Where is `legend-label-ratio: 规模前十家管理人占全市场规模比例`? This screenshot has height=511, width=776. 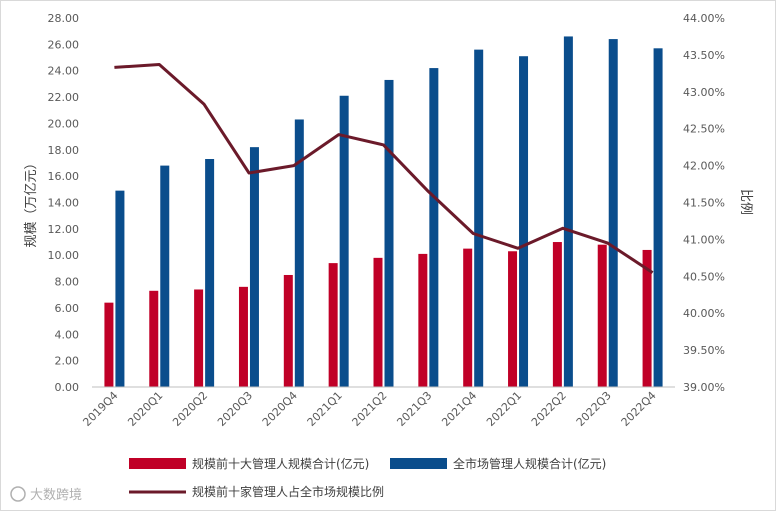 legend-label-ratio: 规模前十家管理人占全市场规模比例 is located at coordinates (288, 491).